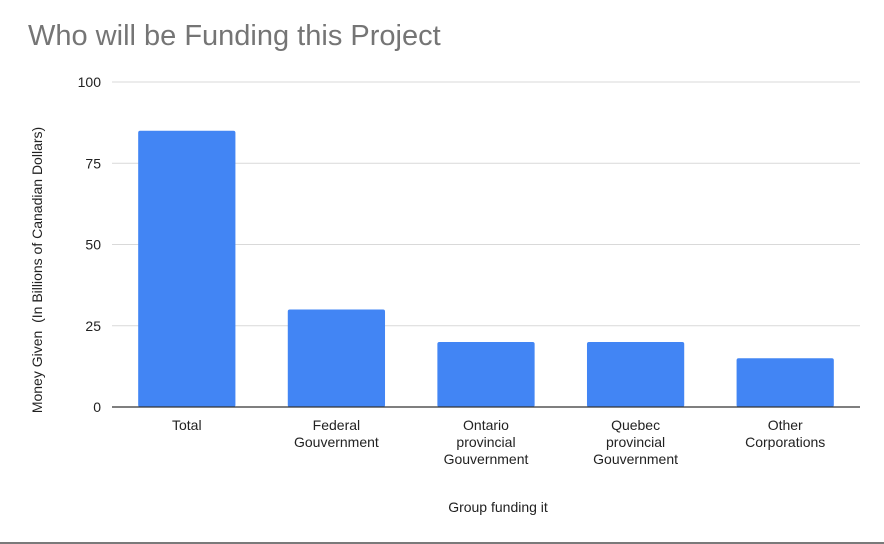 This screenshot has width=884, height=544. What do you see at coordinates (93, 163) in the screenshot?
I see `y-tick-label: 75` at bounding box center [93, 163].